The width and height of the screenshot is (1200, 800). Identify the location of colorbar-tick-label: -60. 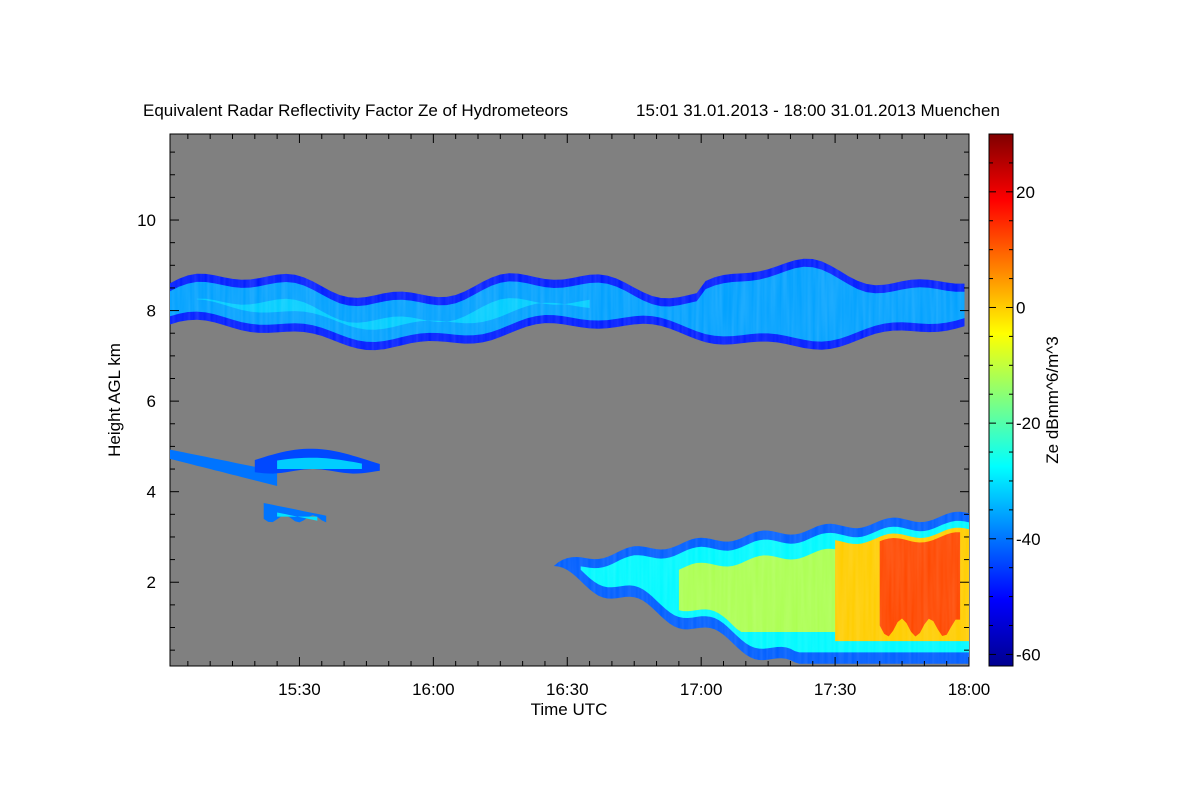
(1028, 654).